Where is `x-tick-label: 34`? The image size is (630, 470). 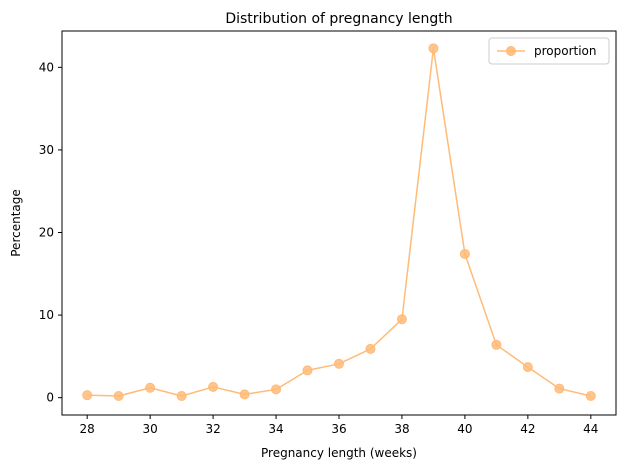
x-tick-label: 34 is located at coordinates (275, 429).